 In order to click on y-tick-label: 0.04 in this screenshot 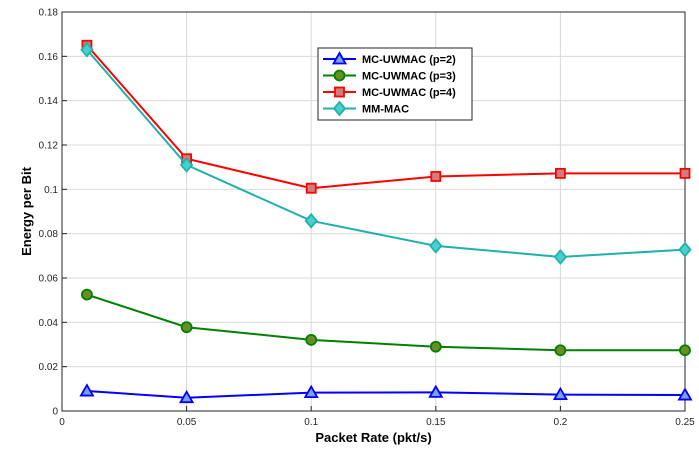, I will do `click(49, 323)`.